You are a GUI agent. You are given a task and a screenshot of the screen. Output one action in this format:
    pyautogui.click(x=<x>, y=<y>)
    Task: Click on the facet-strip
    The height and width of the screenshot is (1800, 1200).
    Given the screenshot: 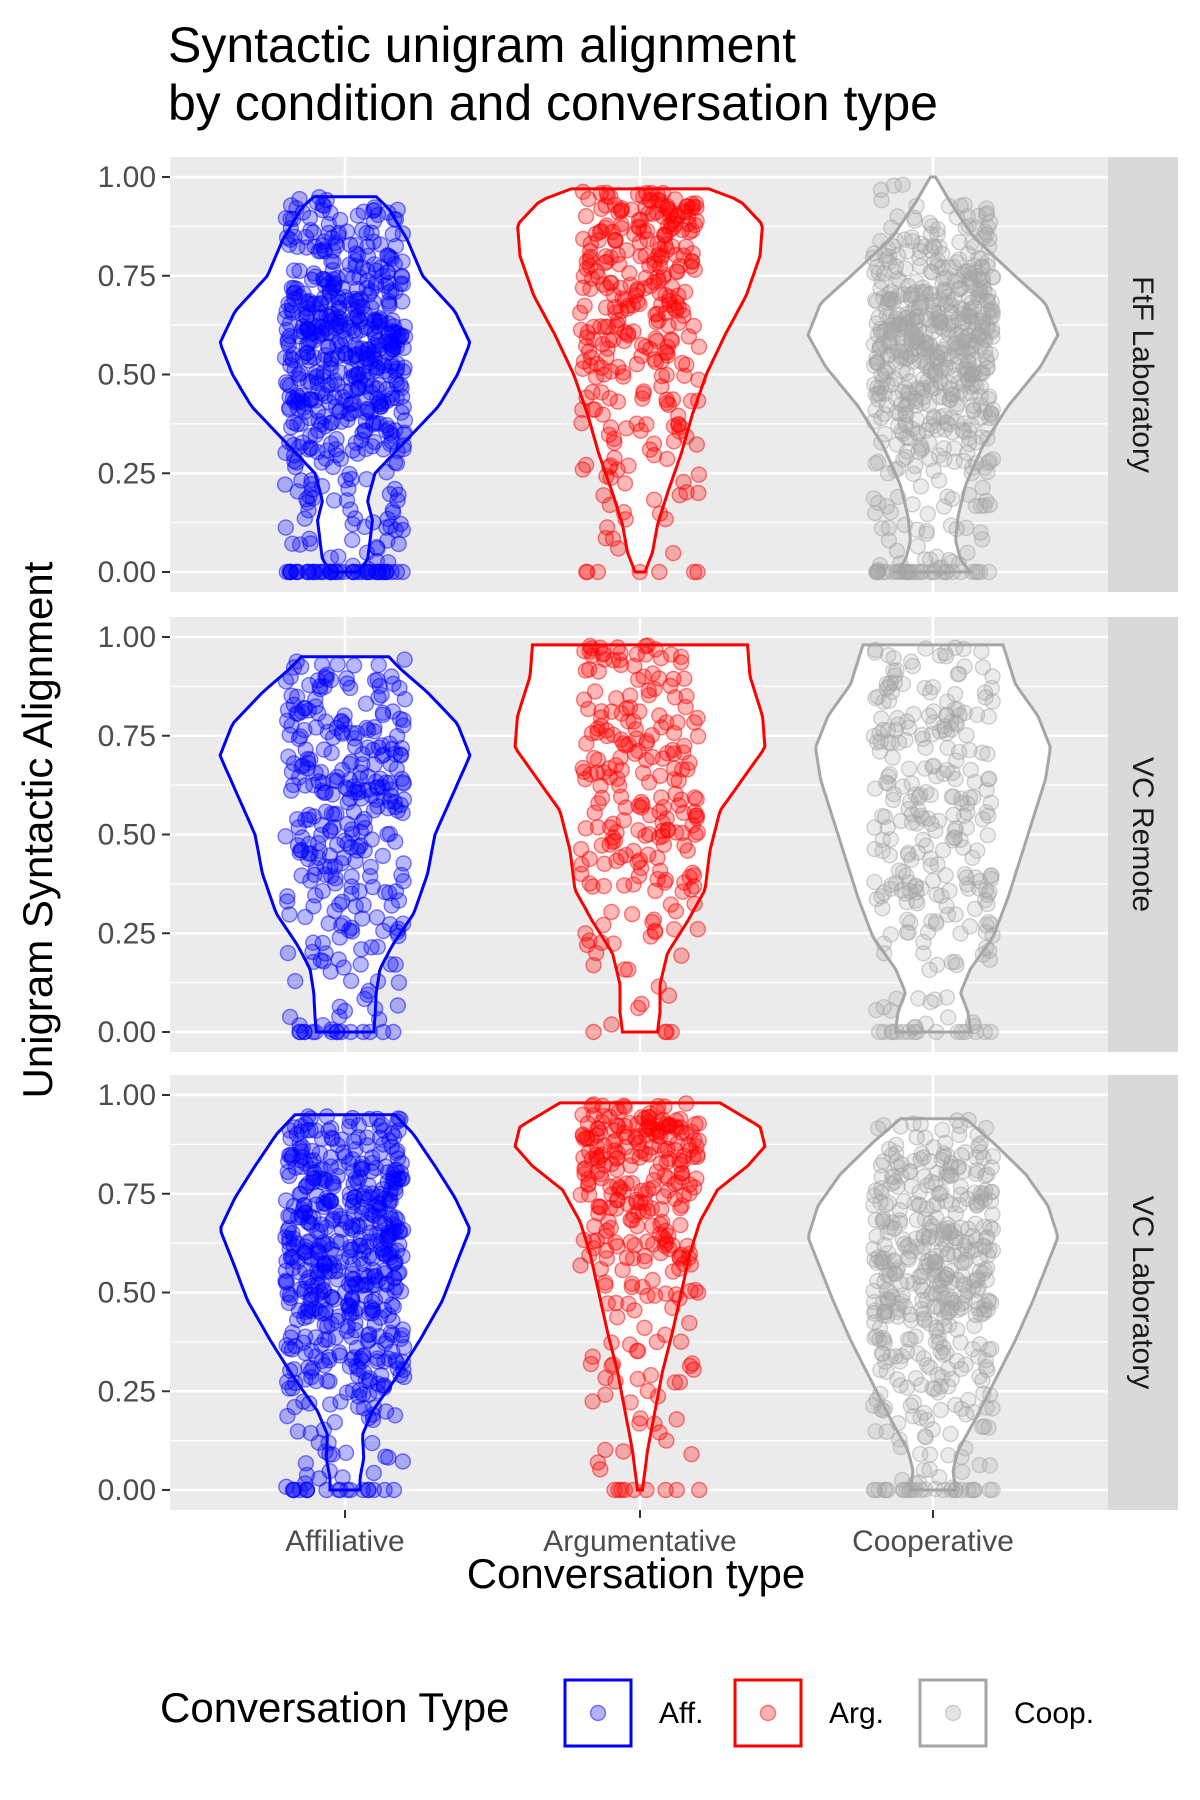 What is the action you would take?
    pyautogui.click(x=1143, y=374)
    